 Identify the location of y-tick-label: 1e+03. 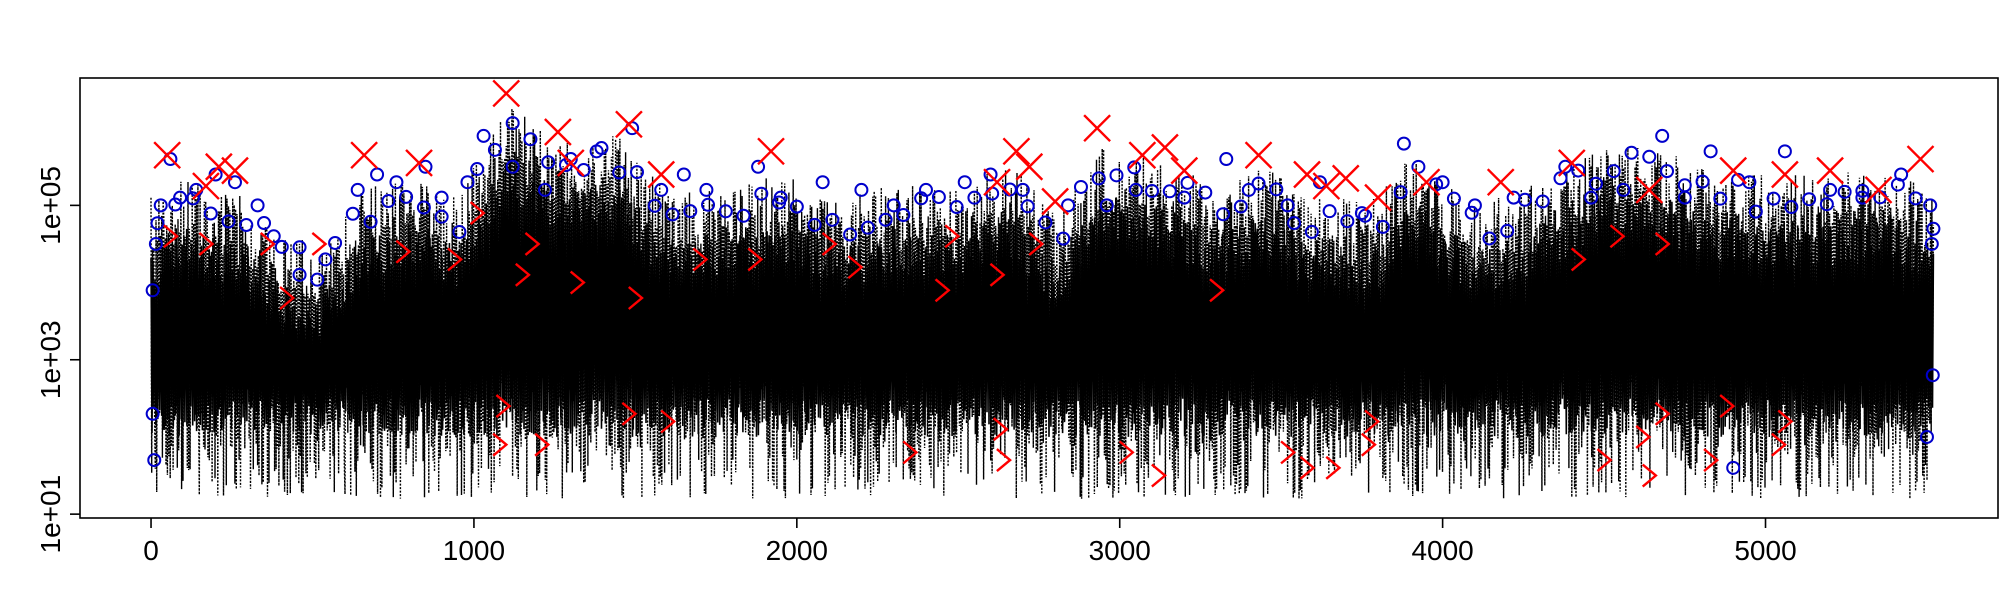
(50, 359).